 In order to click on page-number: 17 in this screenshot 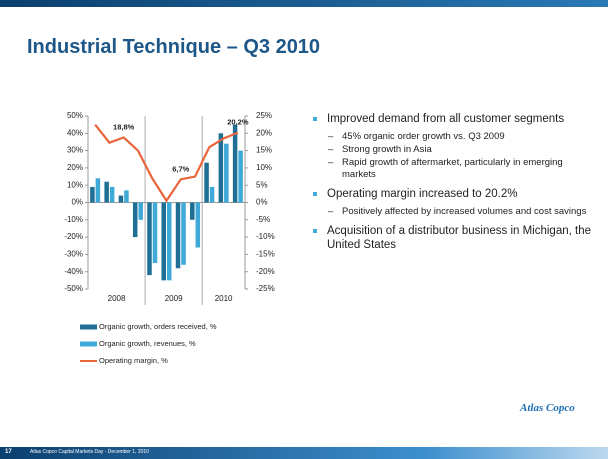, I will do `click(8, 452)`.